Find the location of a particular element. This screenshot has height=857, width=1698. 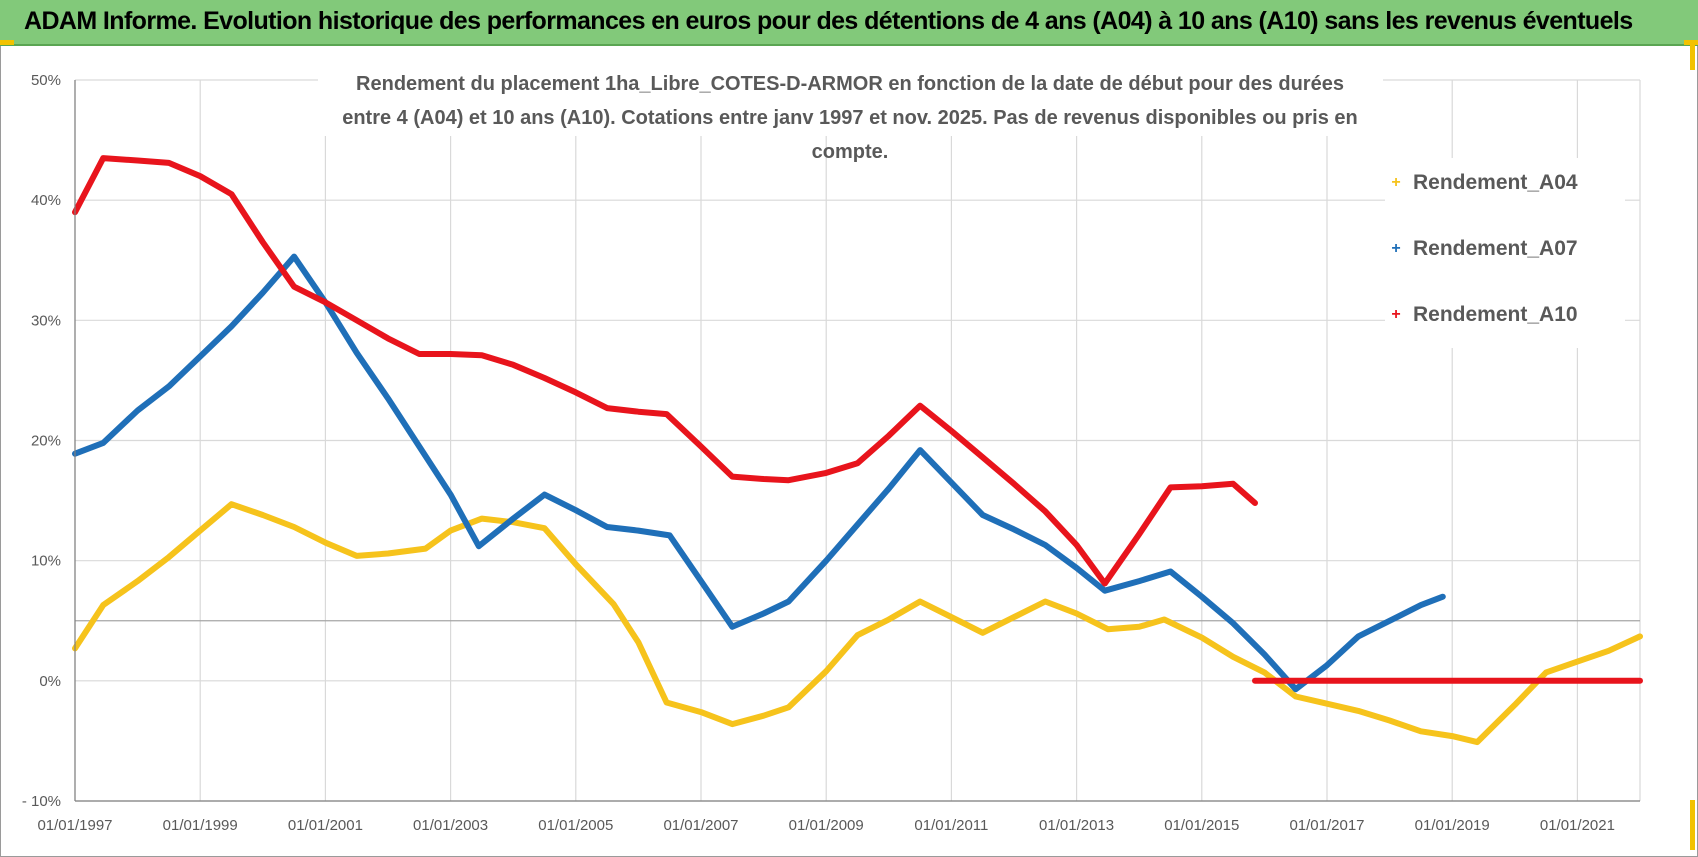

y-tick-label: 40% is located at coordinates (46, 200).